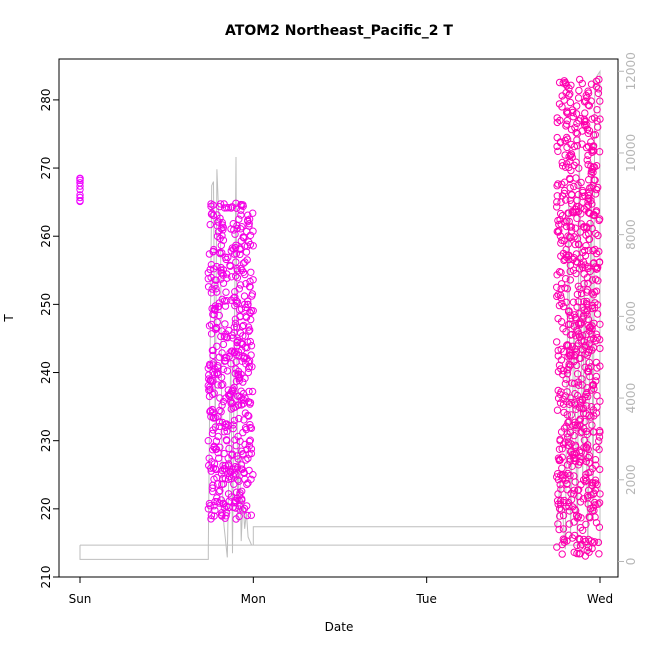 The image size is (650, 650). I want to click on y-tick-label: 230, so click(46, 440).